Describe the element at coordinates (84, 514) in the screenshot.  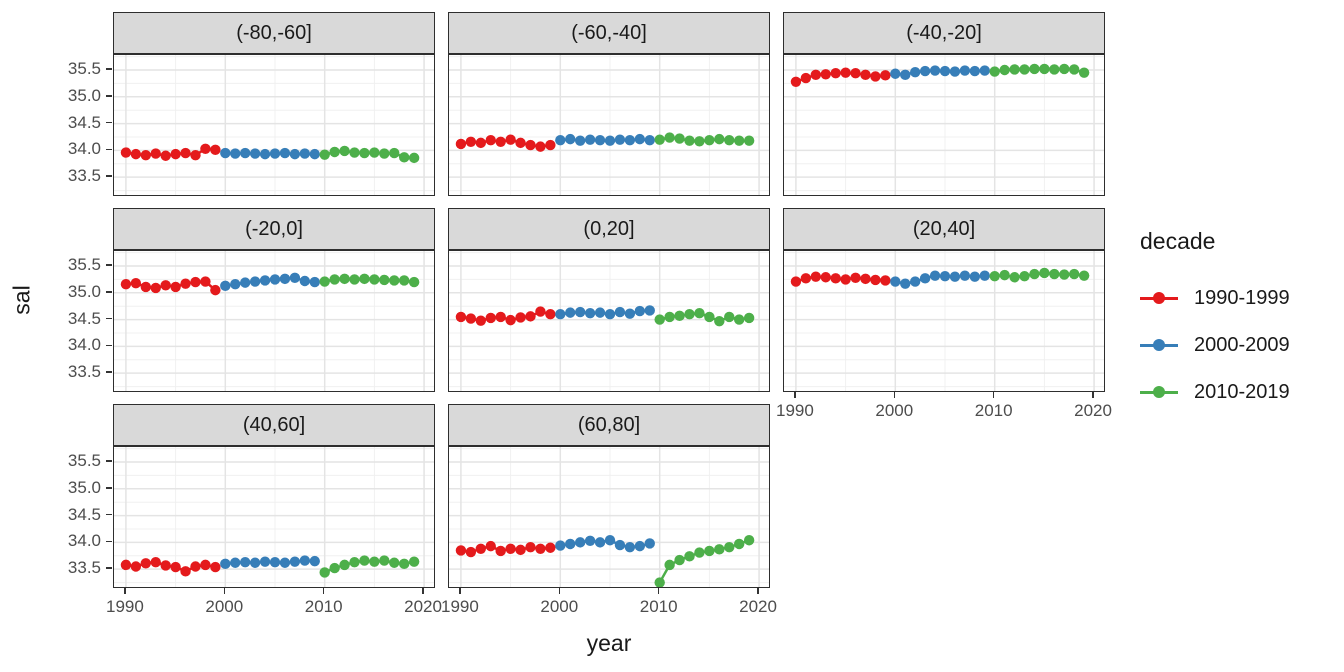
I see `y-tick-label: 34.5` at that location.